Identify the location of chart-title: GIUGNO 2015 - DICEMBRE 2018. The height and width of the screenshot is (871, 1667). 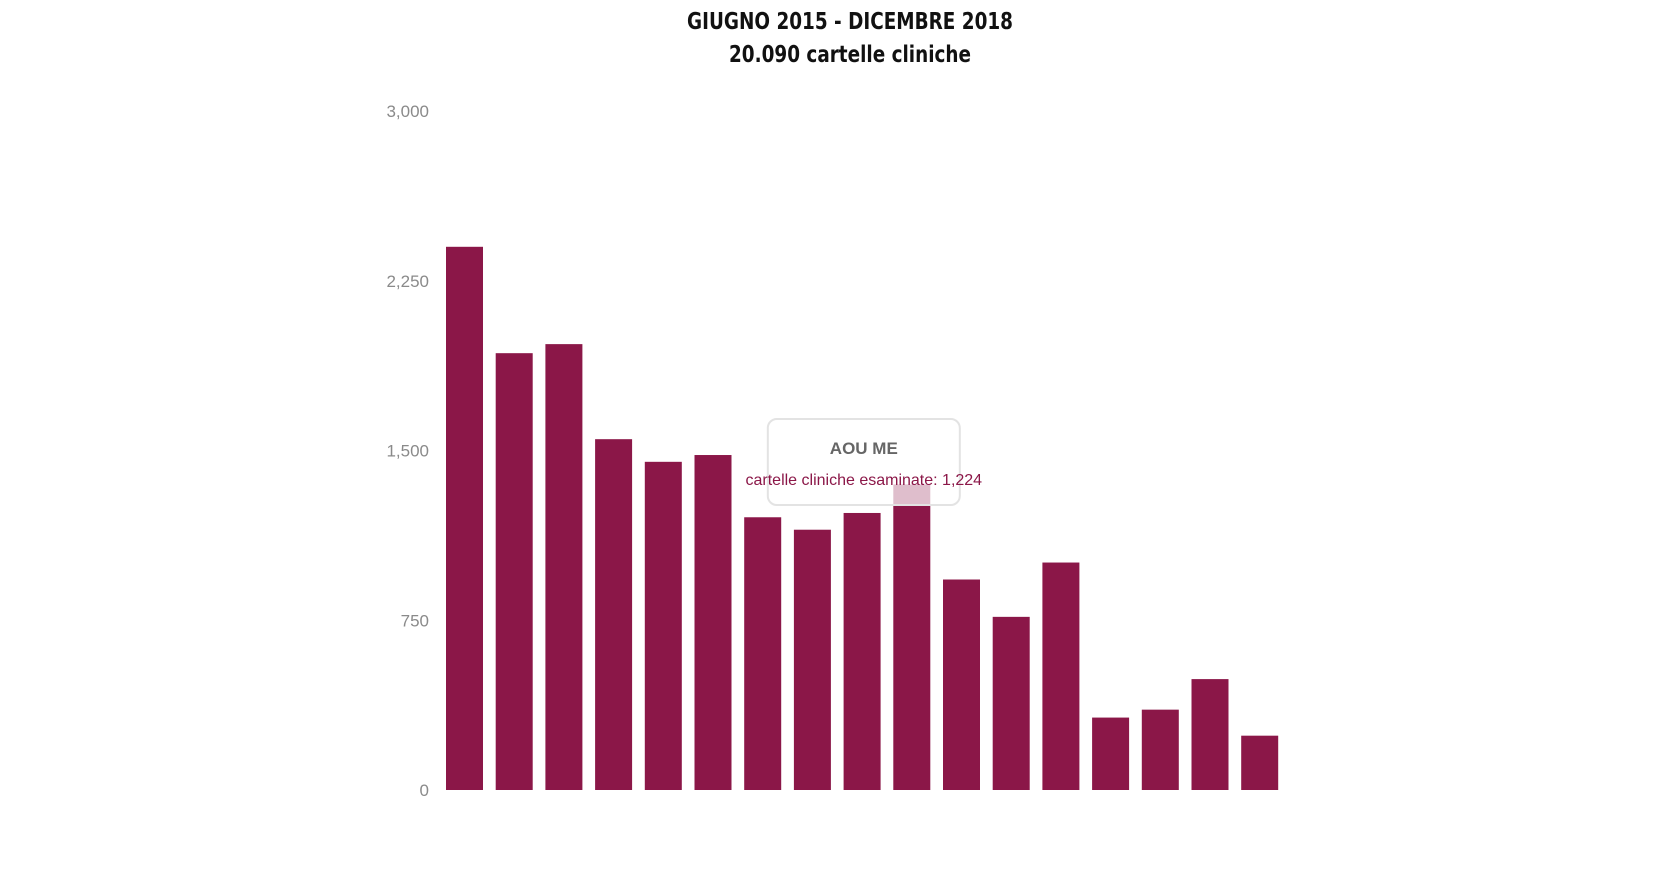
(850, 22).